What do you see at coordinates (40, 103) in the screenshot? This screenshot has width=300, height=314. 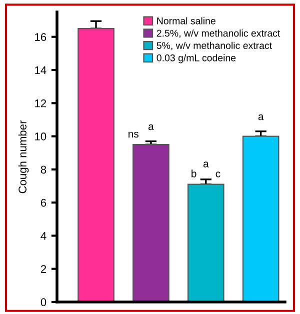 I see `y-tick-label: 12` at bounding box center [40, 103].